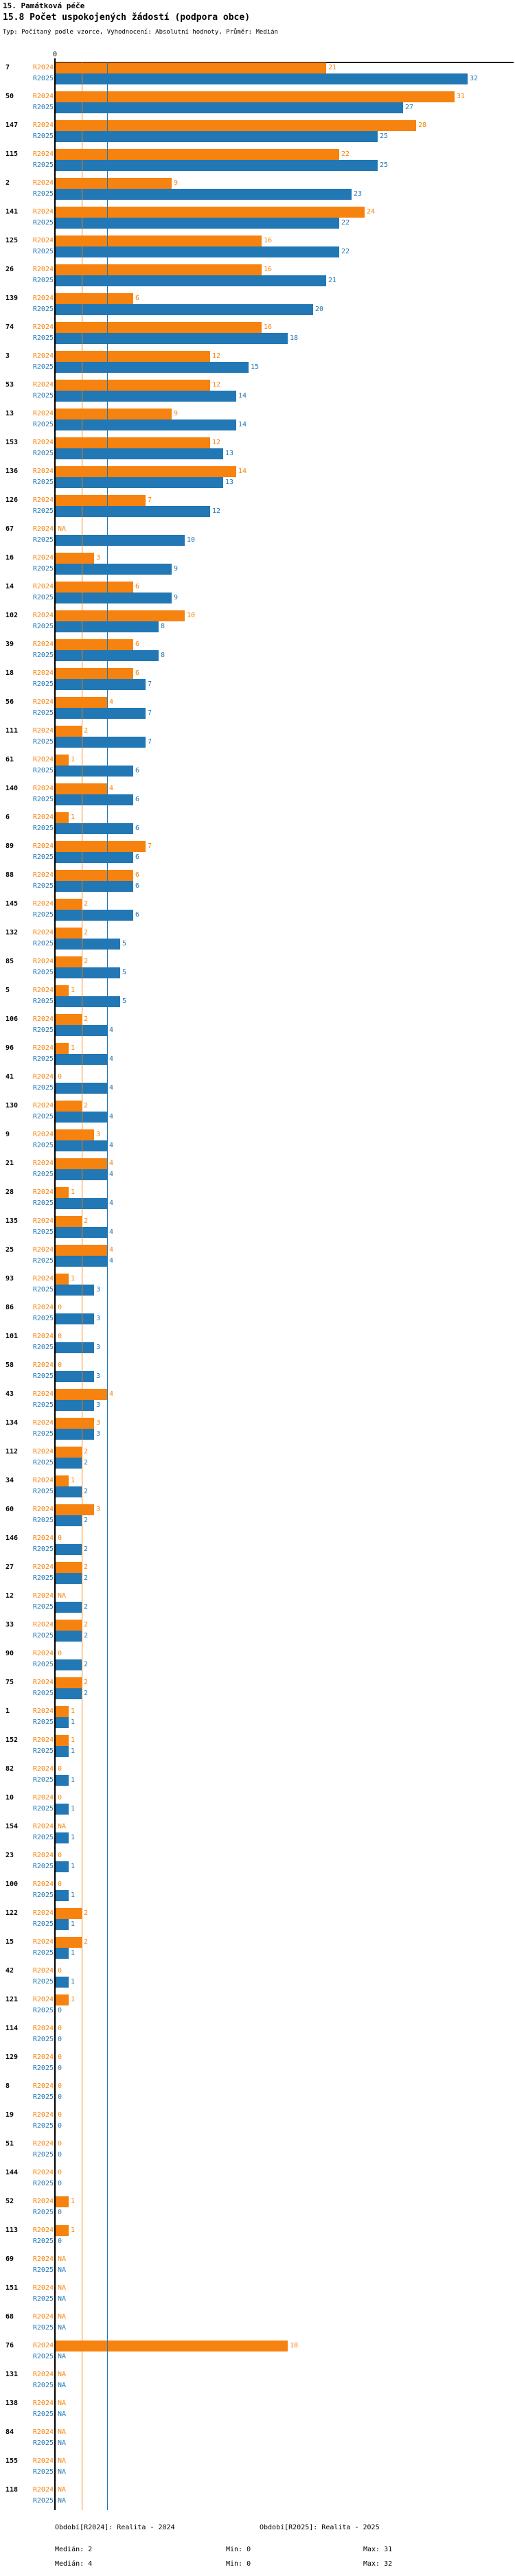 This screenshot has height=2576, width=515. What do you see at coordinates (216, 356) in the screenshot?
I see `value-label-r2024: 12` at bounding box center [216, 356].